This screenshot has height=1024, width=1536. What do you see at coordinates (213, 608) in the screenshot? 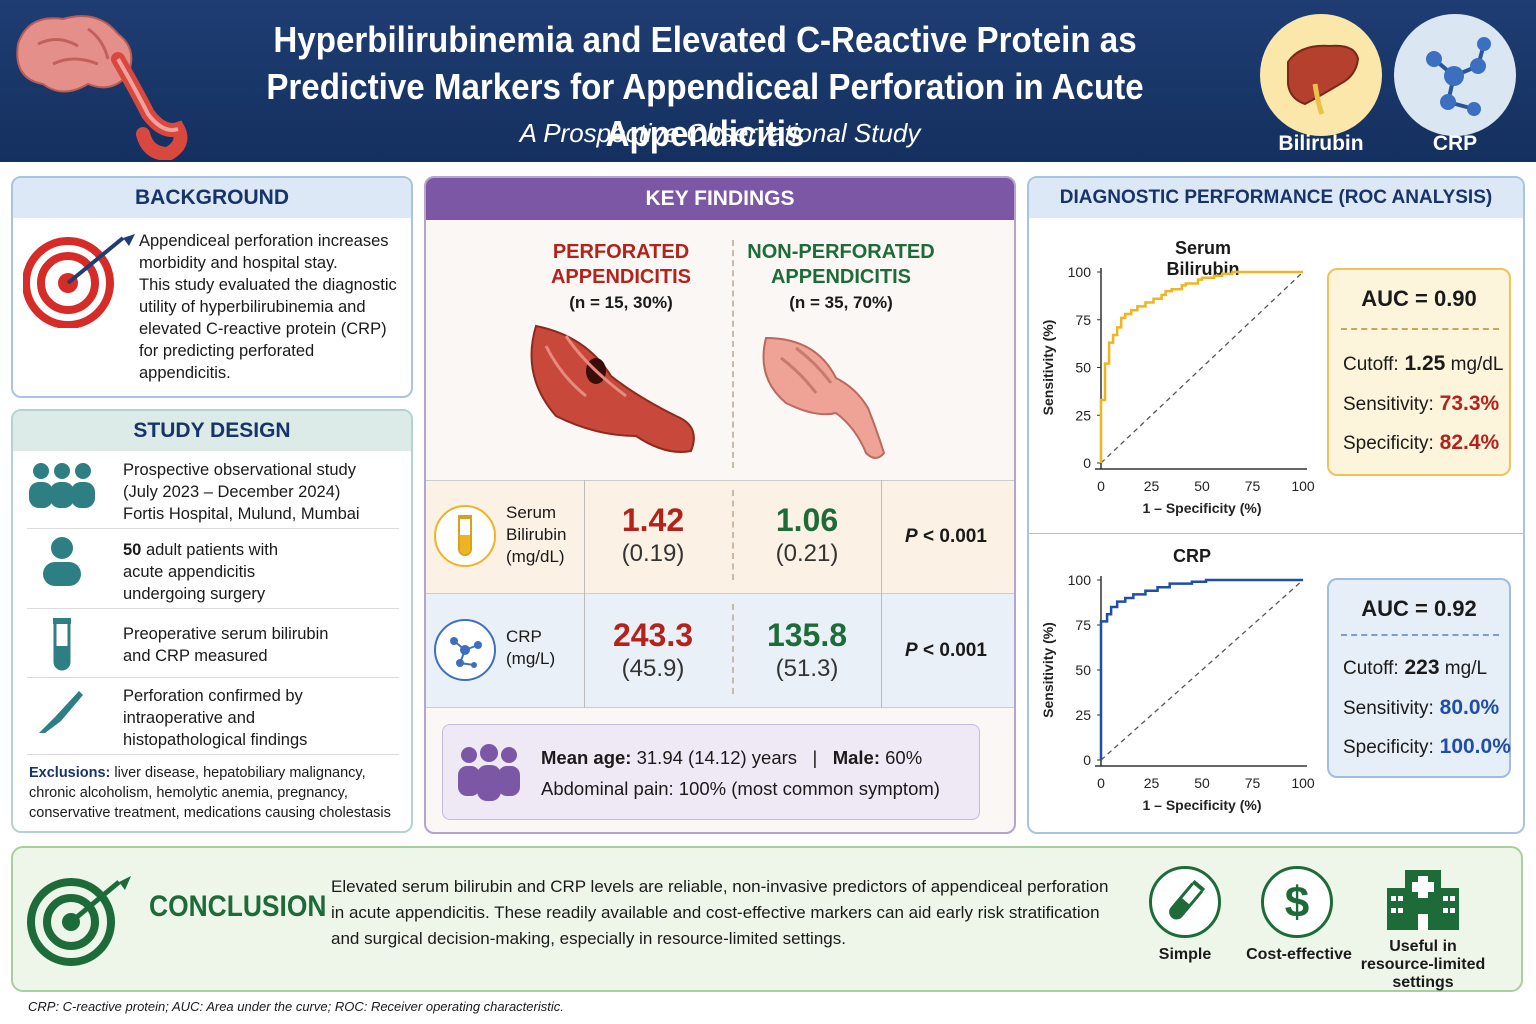
I see `divider` at bounding box center [213, 608].